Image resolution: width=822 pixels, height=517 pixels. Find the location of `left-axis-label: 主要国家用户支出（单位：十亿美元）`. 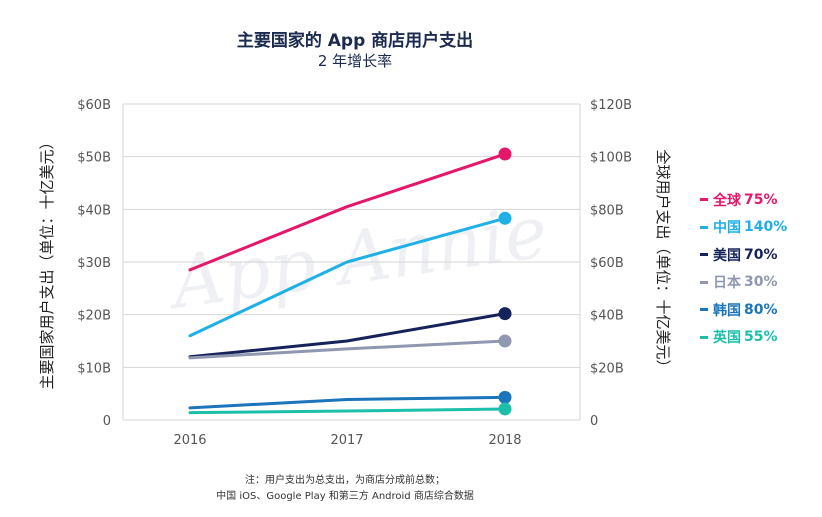

left-axis-label: 主要国家用户支出（单位：十亿美元） is located at coordinates (47, 261).